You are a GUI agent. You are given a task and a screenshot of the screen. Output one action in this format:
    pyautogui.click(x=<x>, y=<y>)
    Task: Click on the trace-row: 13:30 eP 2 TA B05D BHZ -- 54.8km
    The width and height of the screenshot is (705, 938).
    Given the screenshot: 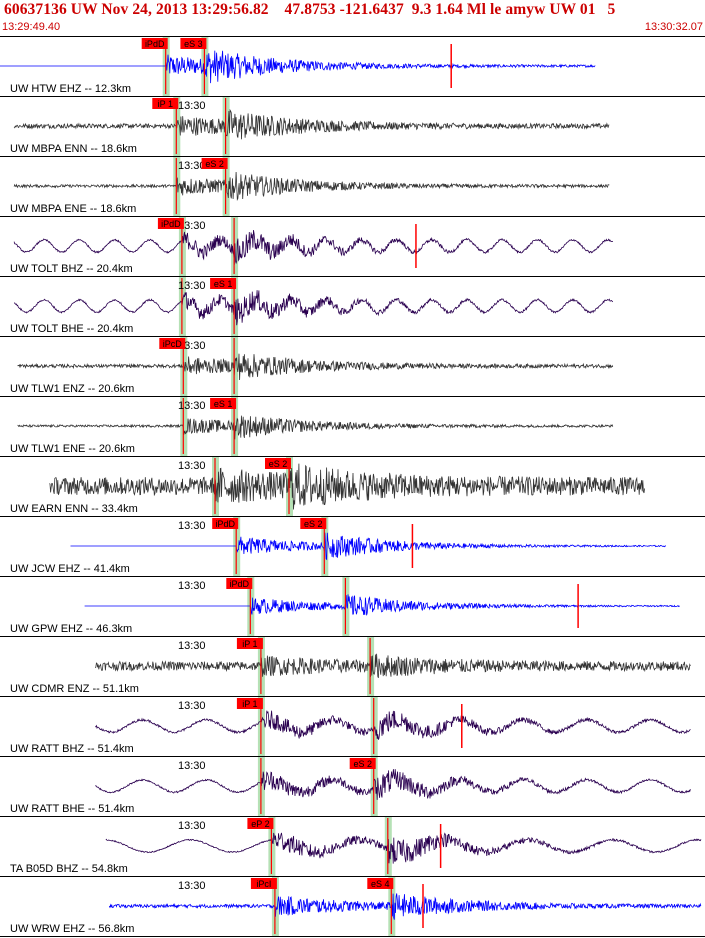 What is the action you would take?
    pyautogui.click(x=356, y=846)
    